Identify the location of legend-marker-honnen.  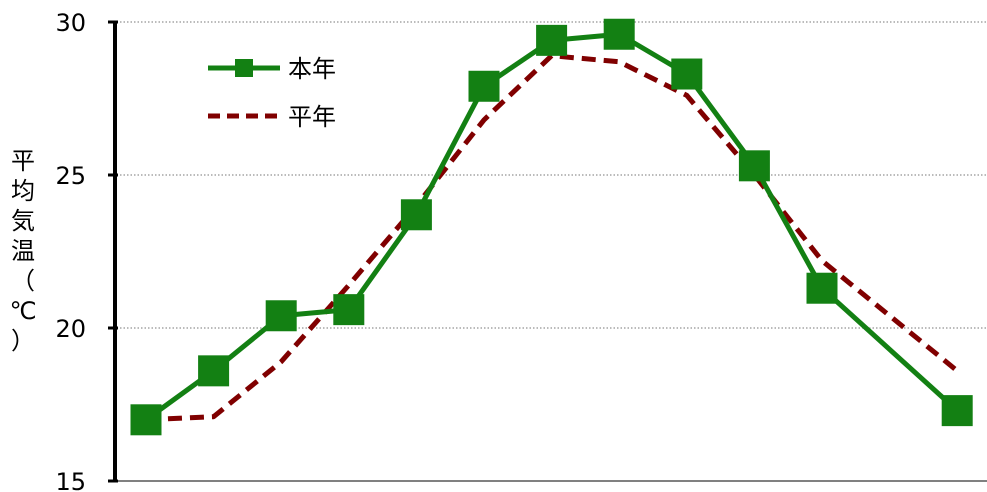
(244, 68).